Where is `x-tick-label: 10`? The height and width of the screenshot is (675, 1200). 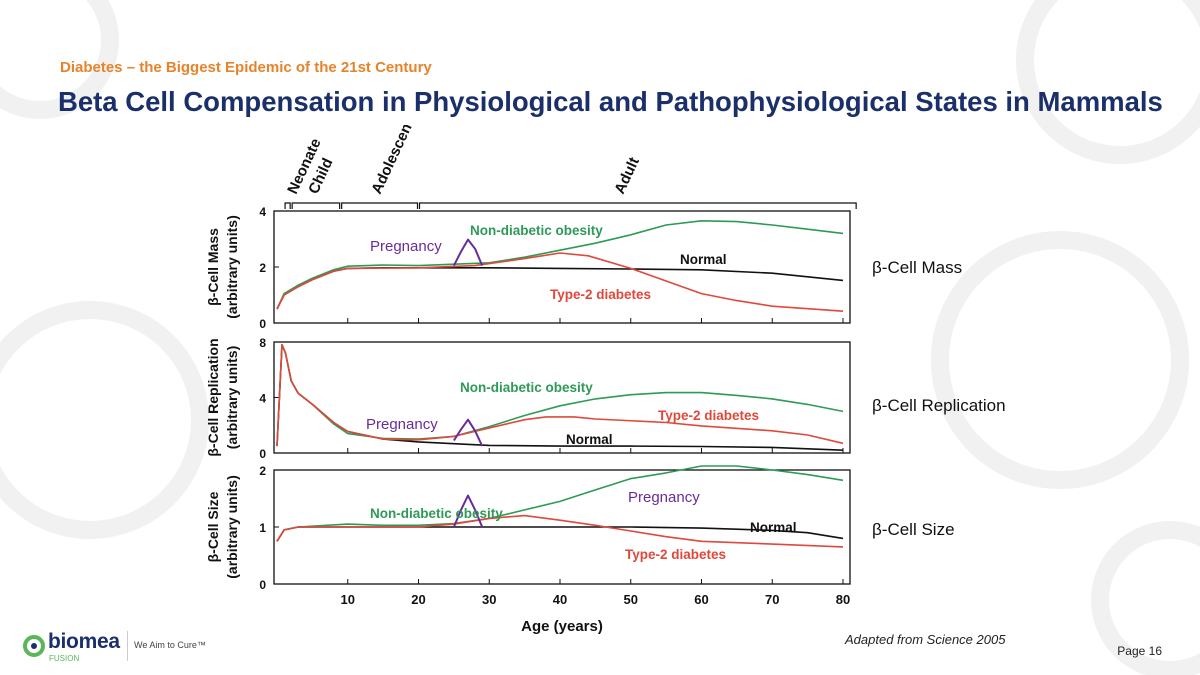
x-tick-label: 10 is located at coordinates (348, 599).